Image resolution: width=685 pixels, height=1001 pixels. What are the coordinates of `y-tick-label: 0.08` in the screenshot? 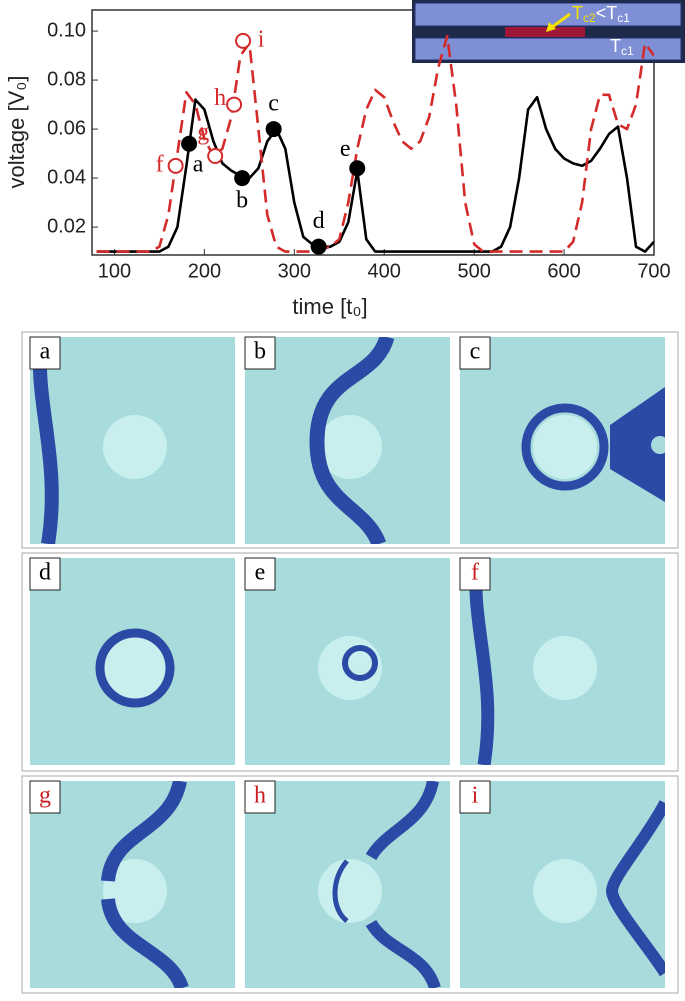 It's located at (66, 79).